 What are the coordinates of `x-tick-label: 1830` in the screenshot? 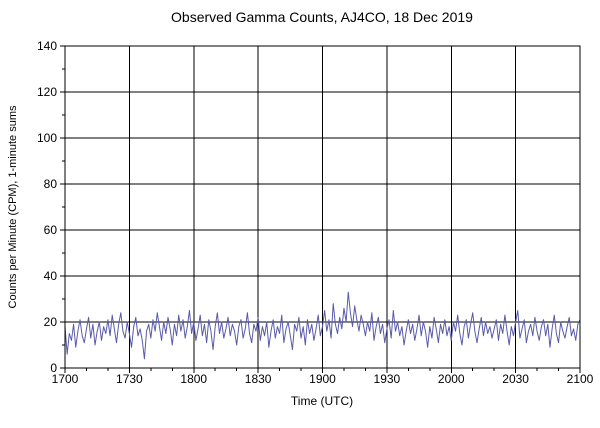 It's located at (258, 379).